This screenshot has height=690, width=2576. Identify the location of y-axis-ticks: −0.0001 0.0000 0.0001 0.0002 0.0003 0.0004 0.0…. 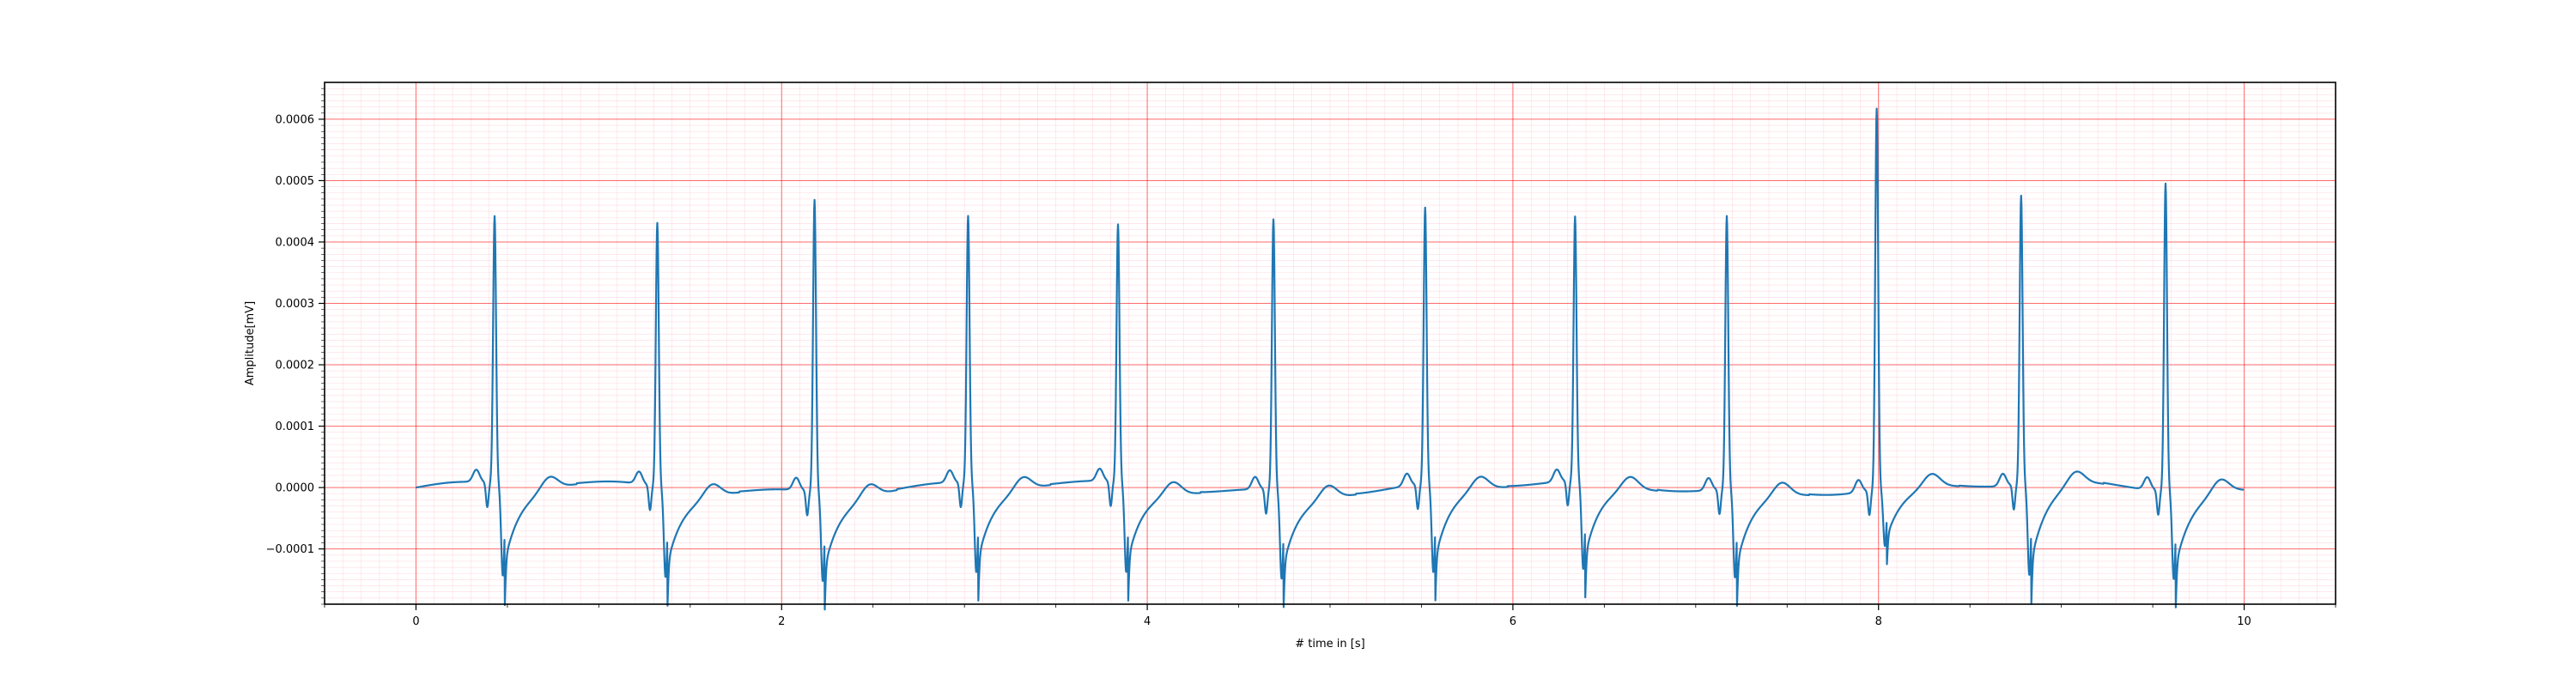
(295, 346).